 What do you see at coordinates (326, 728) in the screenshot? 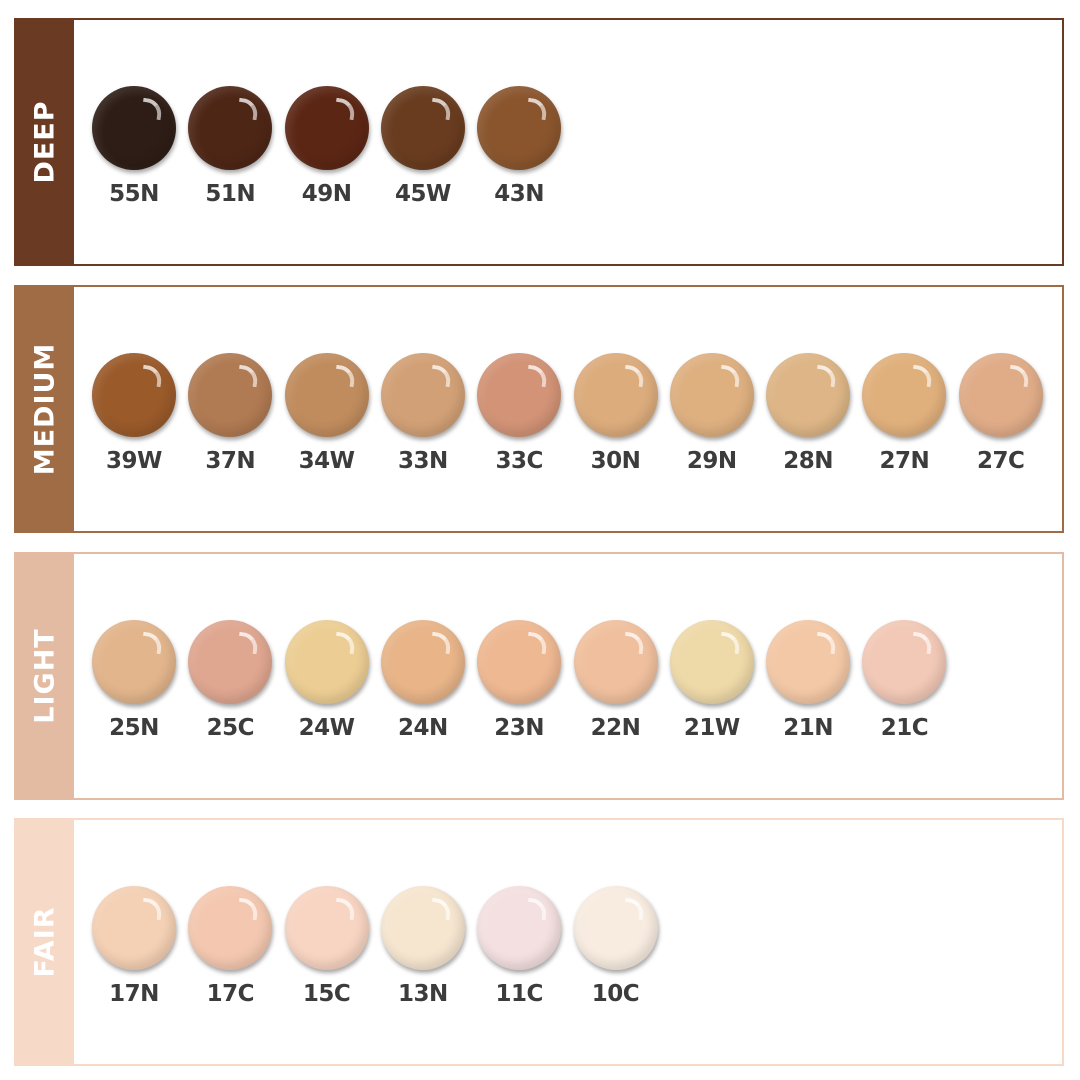
I see `shade-name: 24W` at bounding box center [326, 728].